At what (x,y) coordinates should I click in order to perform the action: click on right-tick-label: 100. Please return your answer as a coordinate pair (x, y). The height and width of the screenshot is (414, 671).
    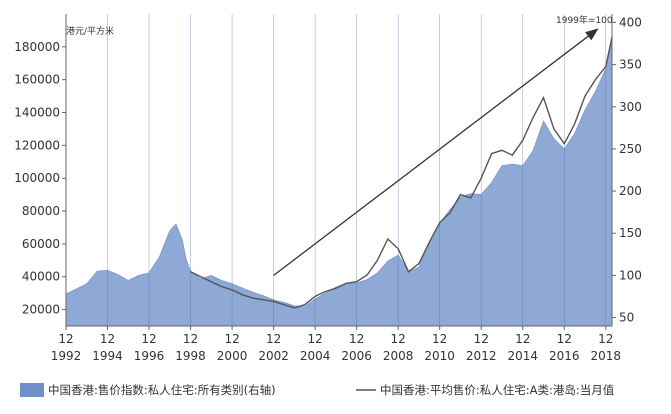
    Looking at the image, I should click on (630, 275).